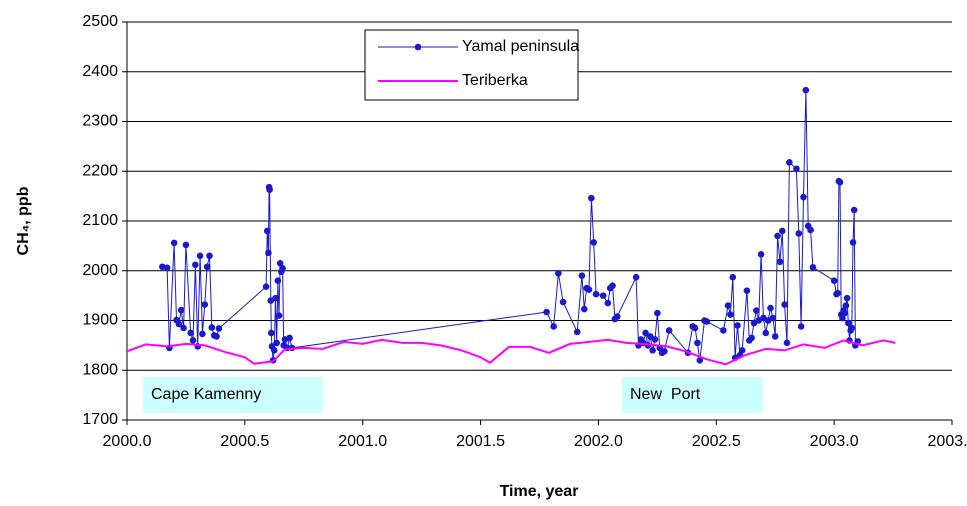 Image resolution: width=967 pixels, height=506 pixels. Describe the element at coordinates (947, 441) in the screenshot. I see `x-tick-label: 2003.5` at that location.